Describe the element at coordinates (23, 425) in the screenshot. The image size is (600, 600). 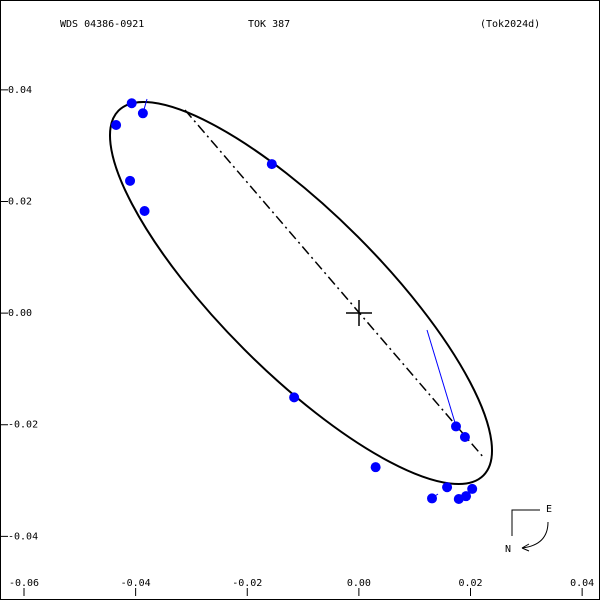
I see `y-tick-label: -0.02` at that location.